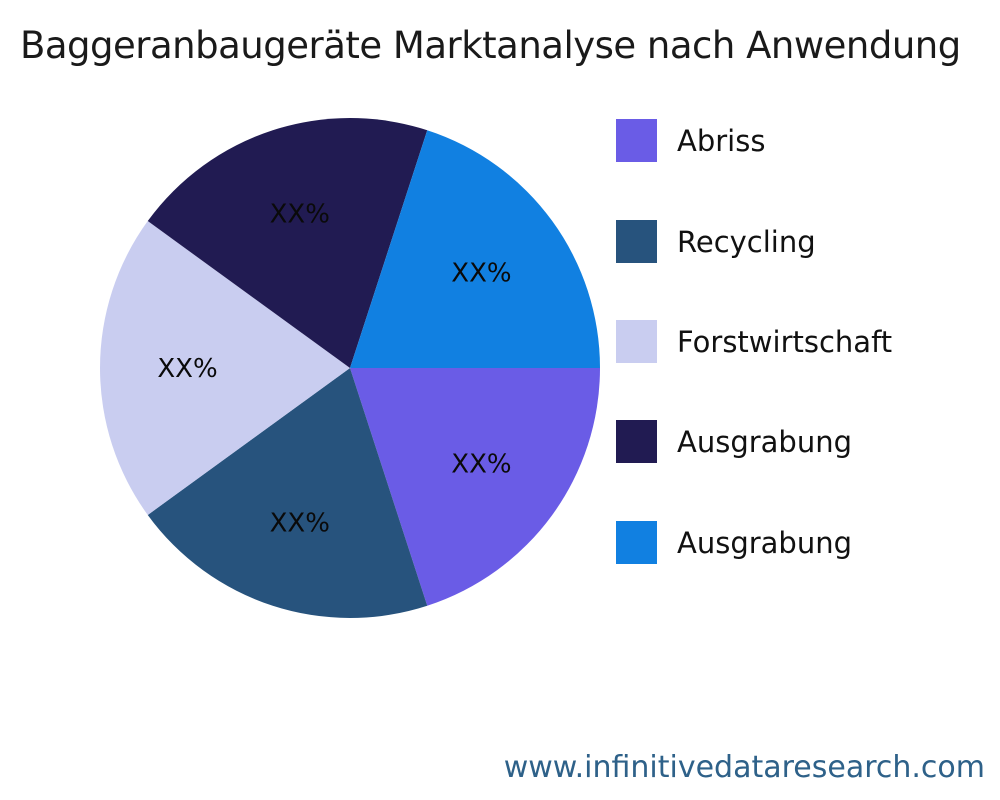  I want to click on legend-swatch-ausgrabung-dark, so click(636, 441).